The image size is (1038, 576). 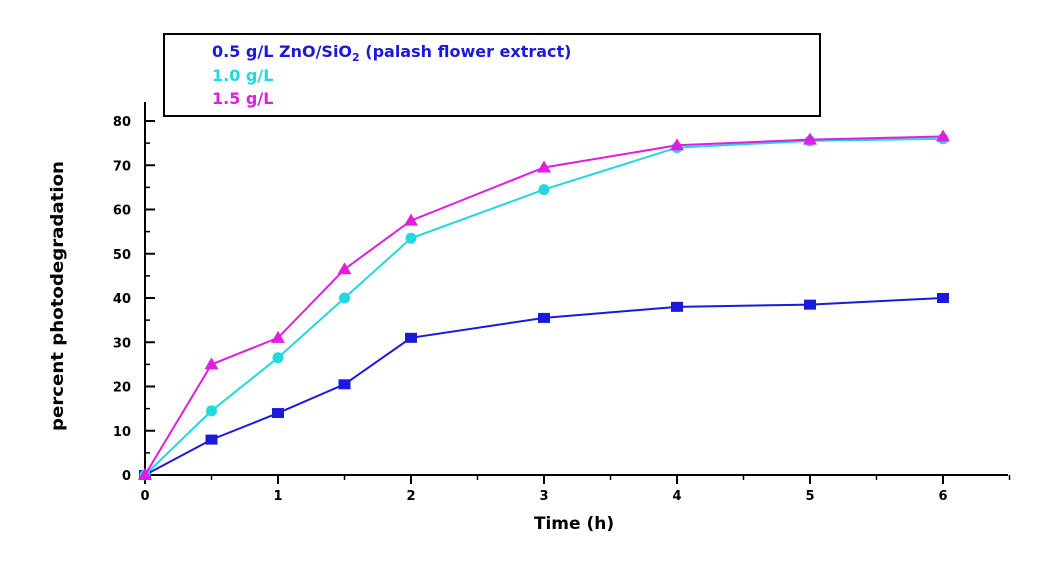 I want to click on y-tick-label: 70, so click(x=122, y=166).